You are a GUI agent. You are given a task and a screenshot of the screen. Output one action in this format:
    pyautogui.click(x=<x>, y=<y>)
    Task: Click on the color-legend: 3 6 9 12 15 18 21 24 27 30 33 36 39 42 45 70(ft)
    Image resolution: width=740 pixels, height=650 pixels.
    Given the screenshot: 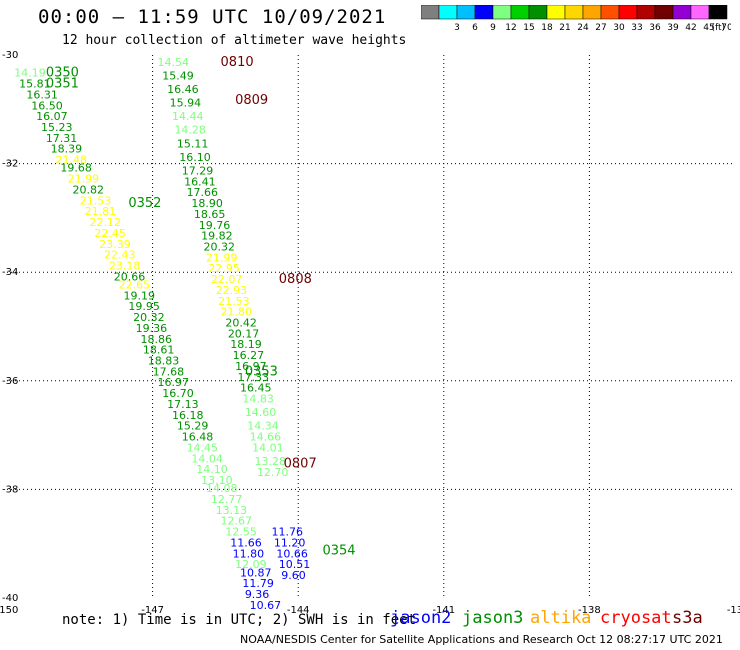 What is the action you would take?
    pyautogui.click(x=576, y=19)
    